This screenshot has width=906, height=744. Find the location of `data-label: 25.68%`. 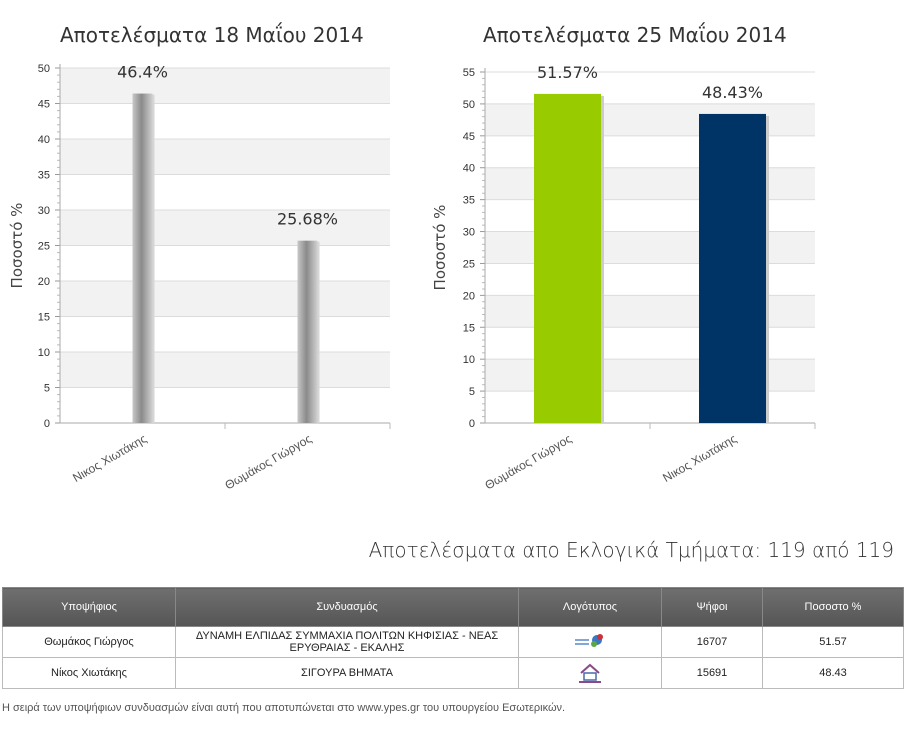

data-label: 25.68% is located at coordinates (307, 219).